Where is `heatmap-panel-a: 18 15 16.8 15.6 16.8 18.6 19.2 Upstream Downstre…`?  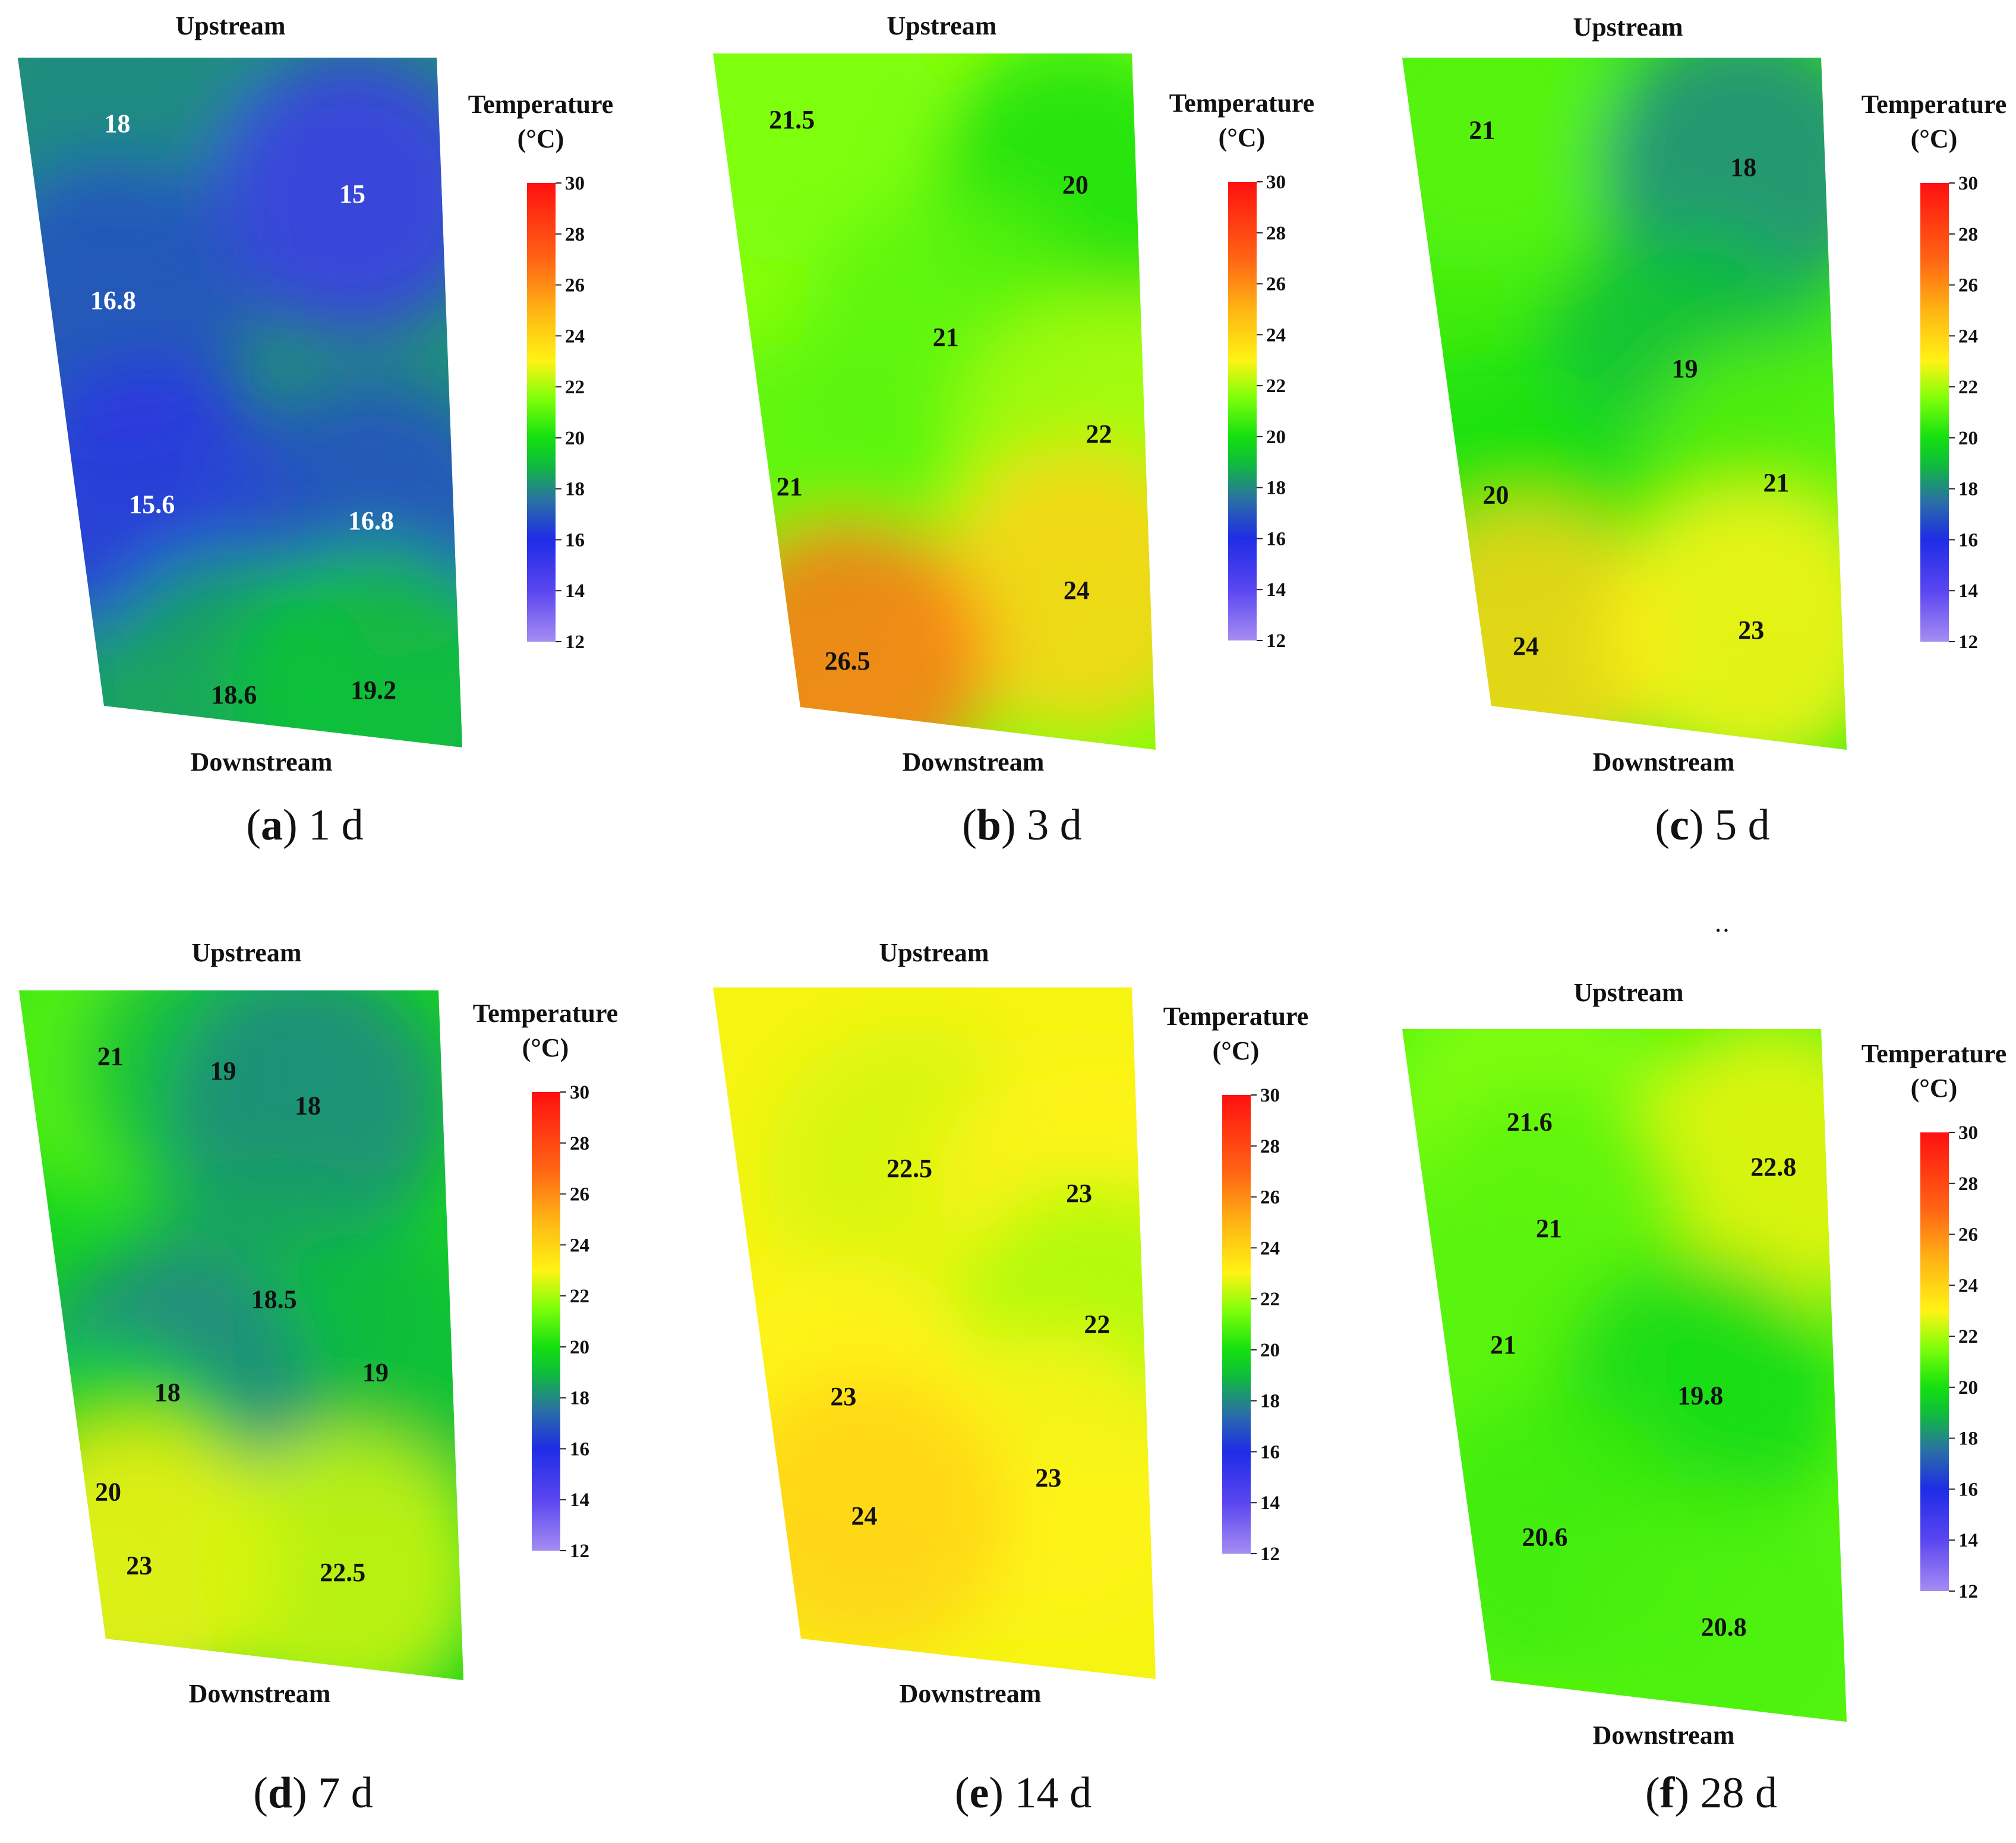 heatmap-panel-a: 18 15 16.8 15.6 16.8 18.6 19.2 Upstream Downstre… is located at coordinates (315, 430).